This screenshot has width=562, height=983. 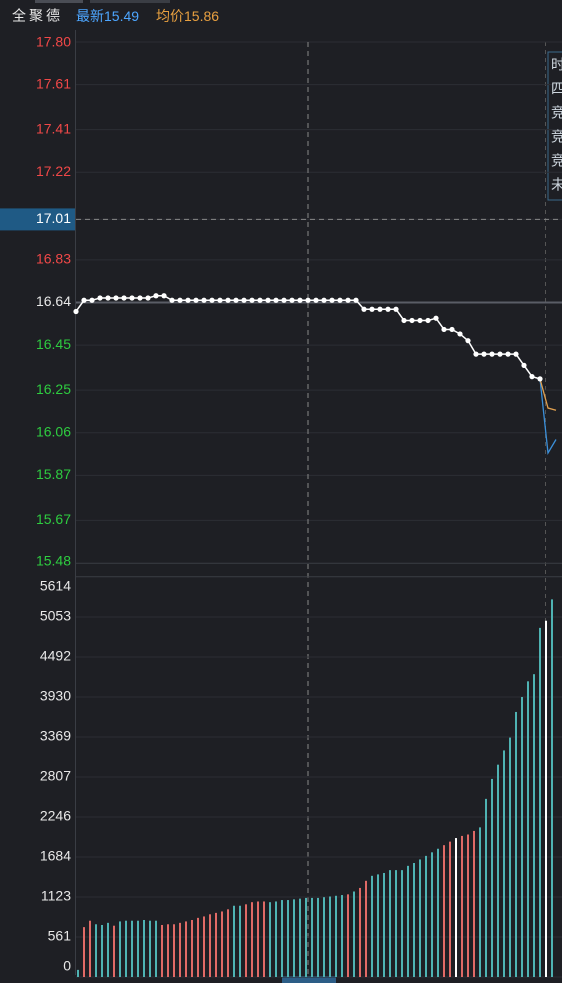 What do you see at coordinates (55, 856) in the screenshot?
I see `y-tick-label: 1684` at bounding box center [55, 856].